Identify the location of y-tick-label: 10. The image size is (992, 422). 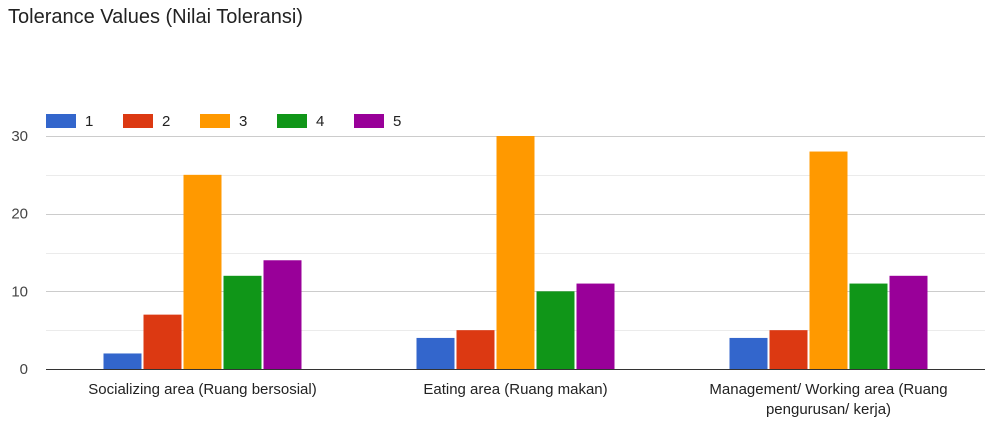
(19, 291).